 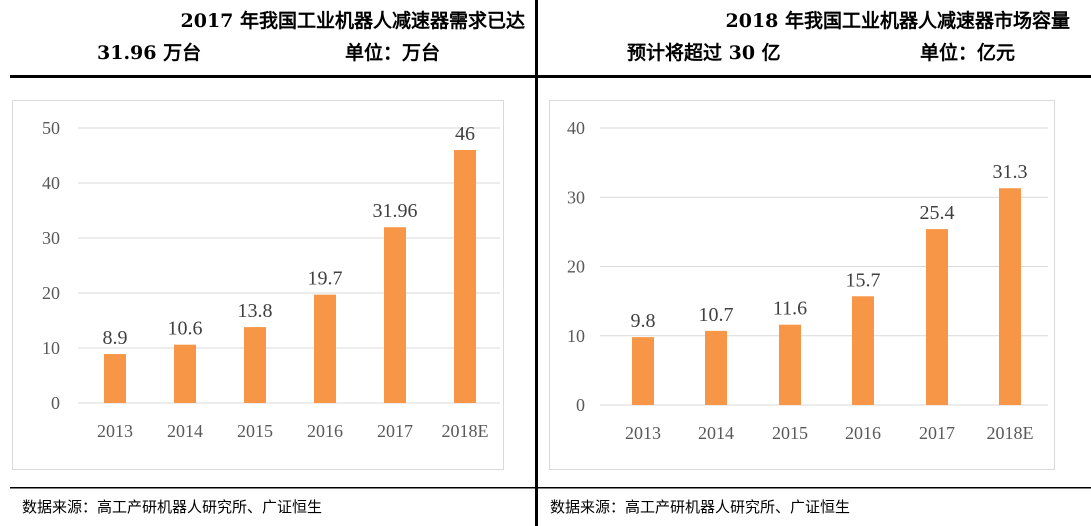 I want to click on right-title: 2018 年我国工业机器人减速器市场容量, so click(x=898, y=20).